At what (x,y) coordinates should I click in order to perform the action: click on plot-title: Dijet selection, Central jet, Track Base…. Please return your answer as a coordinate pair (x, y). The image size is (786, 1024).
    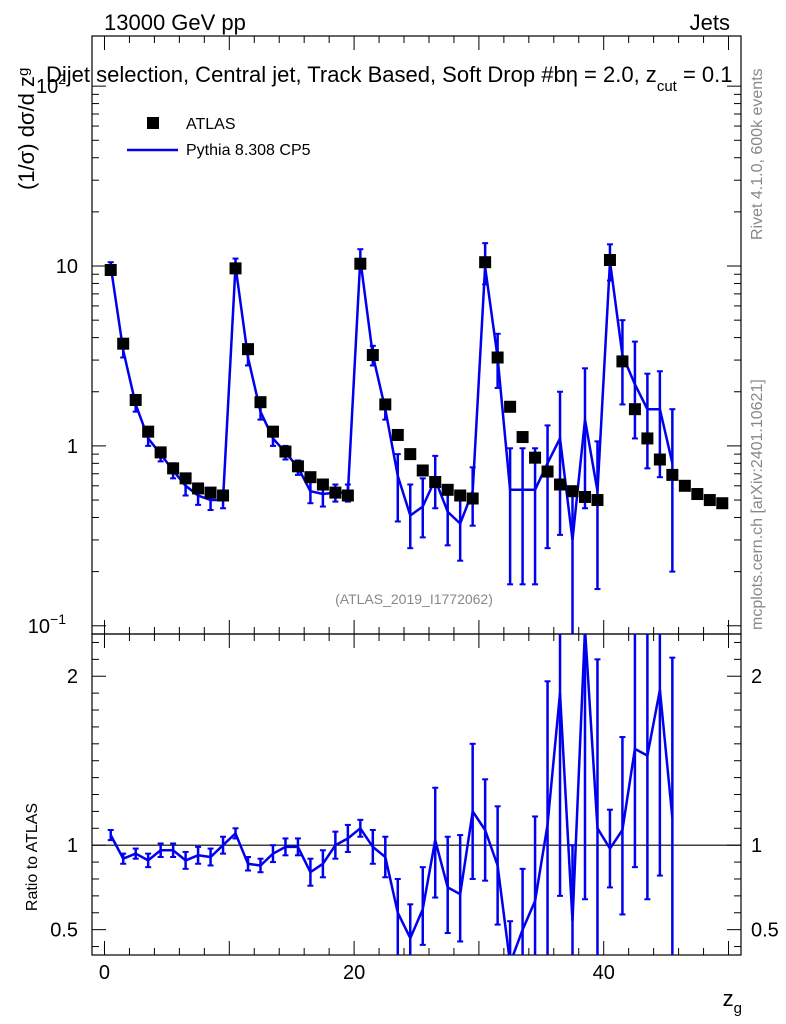
    Looking at the image, I should click on (389, 78).